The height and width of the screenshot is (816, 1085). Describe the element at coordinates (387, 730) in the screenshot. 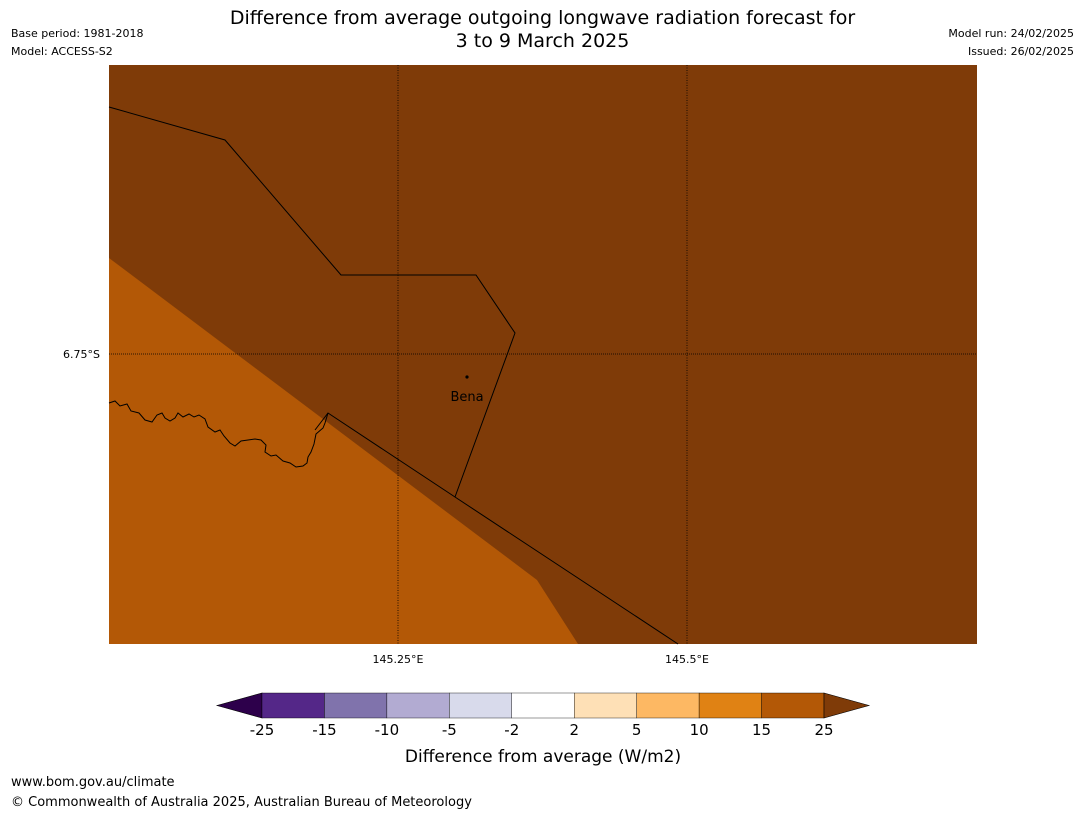

I see `colorbar-tick-label: -10` at that location.